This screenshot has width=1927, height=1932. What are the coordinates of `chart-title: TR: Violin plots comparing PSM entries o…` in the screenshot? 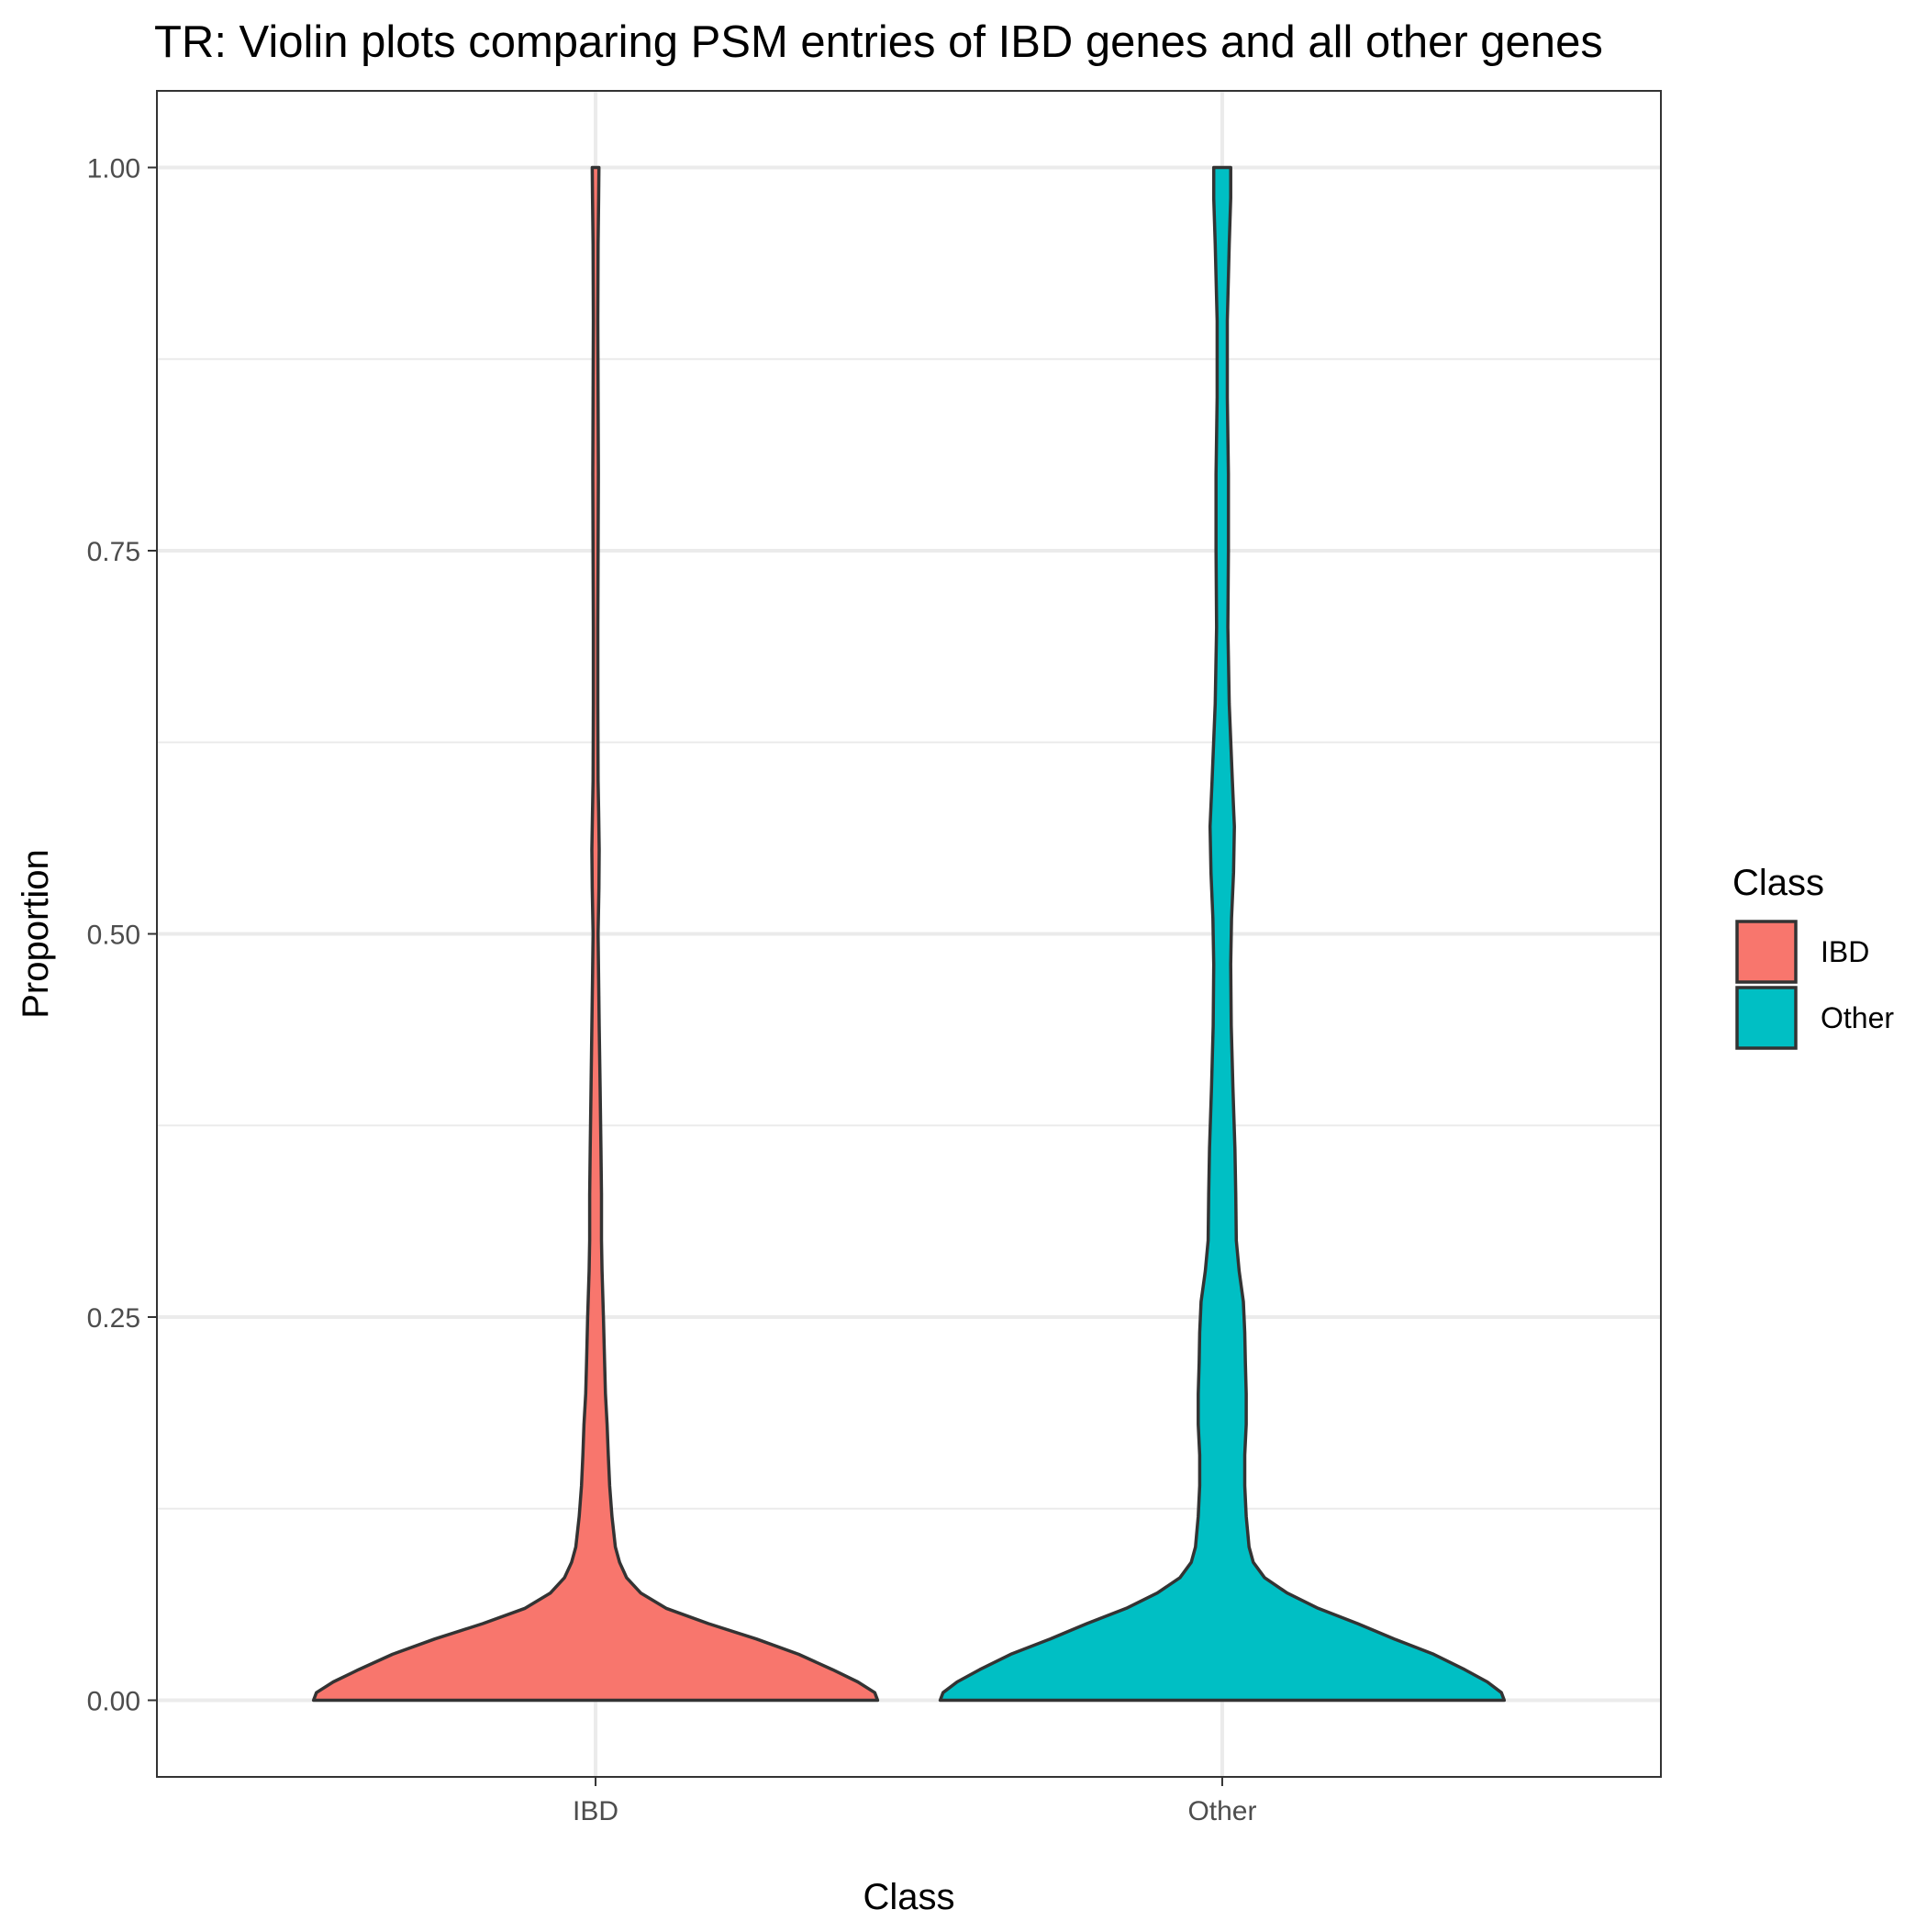 It's located at (878, 42).